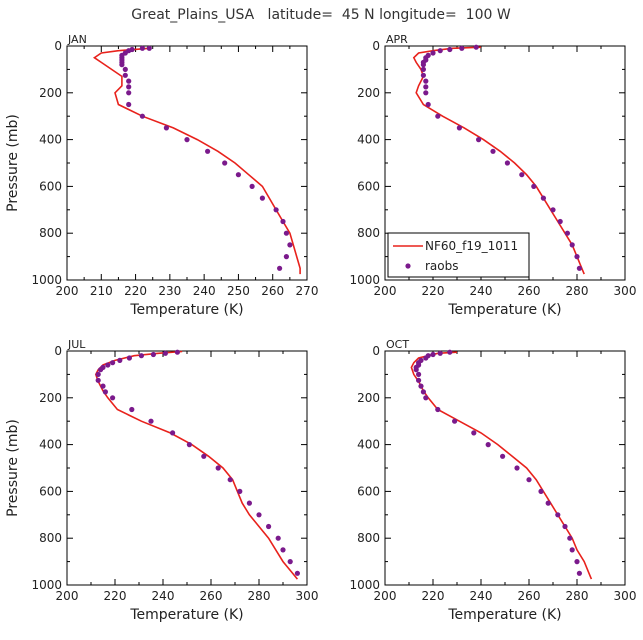 The width and height of the screenshot is (643, 640). What do you see at coordinates (397, 39) in the screenshot?
I see `panel-label-apr: APR` at bounding box center [397, 39].